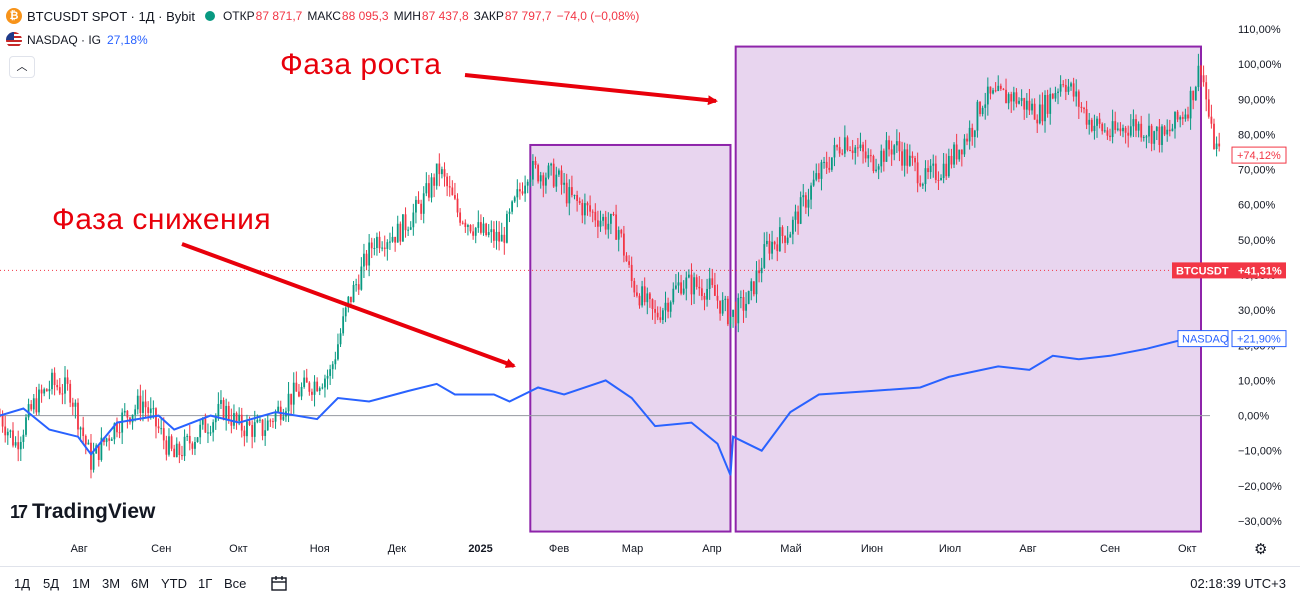  What do you see at coordinates (1238, 583) in the screenshot?
I see `utc-clock: 02:18:39 UTC+3` at bounding box center [1238, 583].